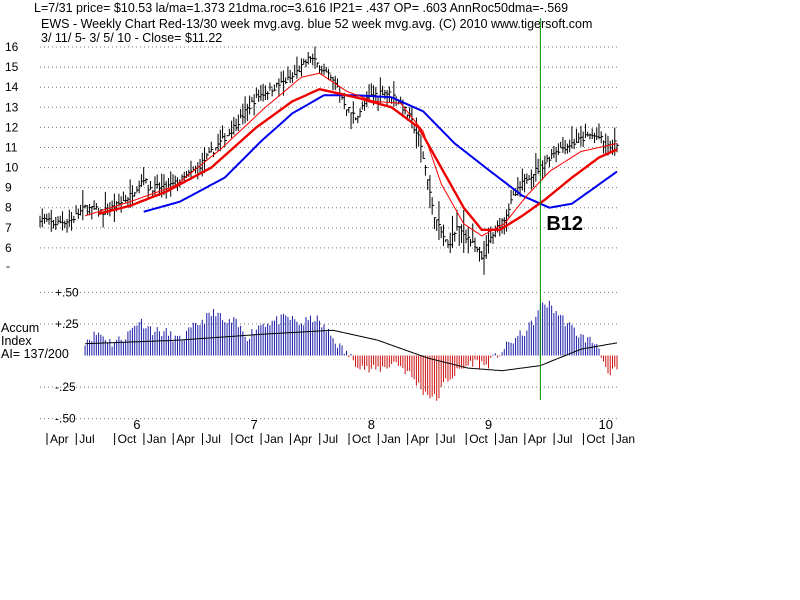  I want to click on accum-tick-label: +.25, so click(67, 324).